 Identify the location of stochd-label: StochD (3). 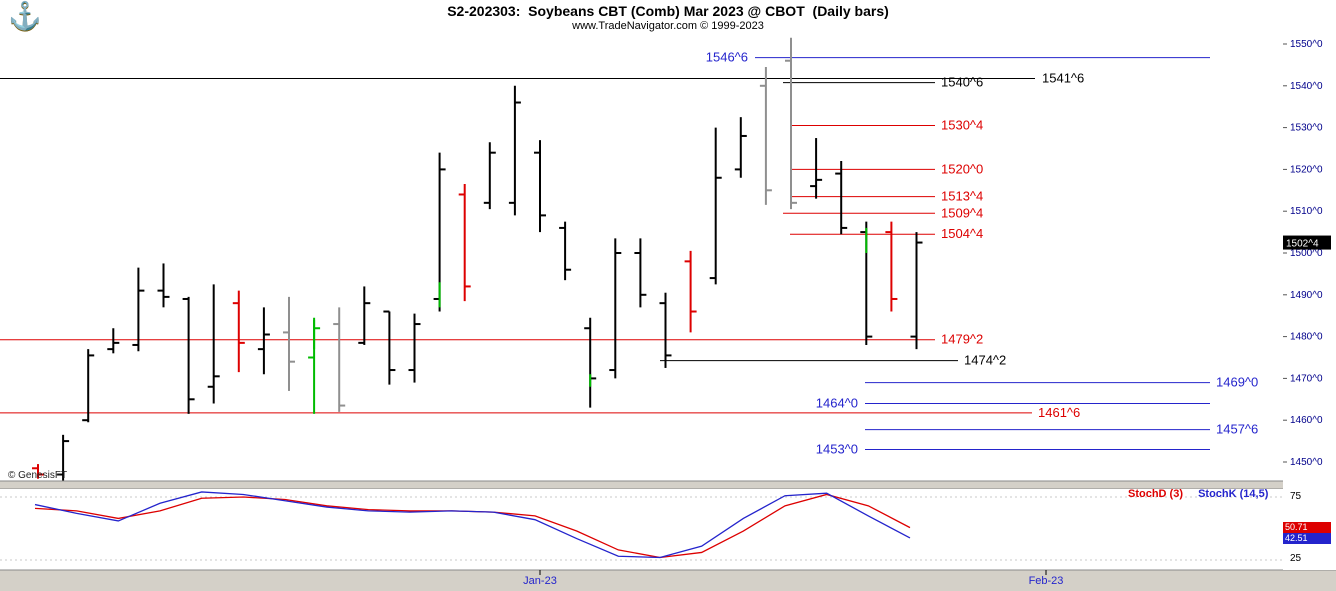
(1155, 494).